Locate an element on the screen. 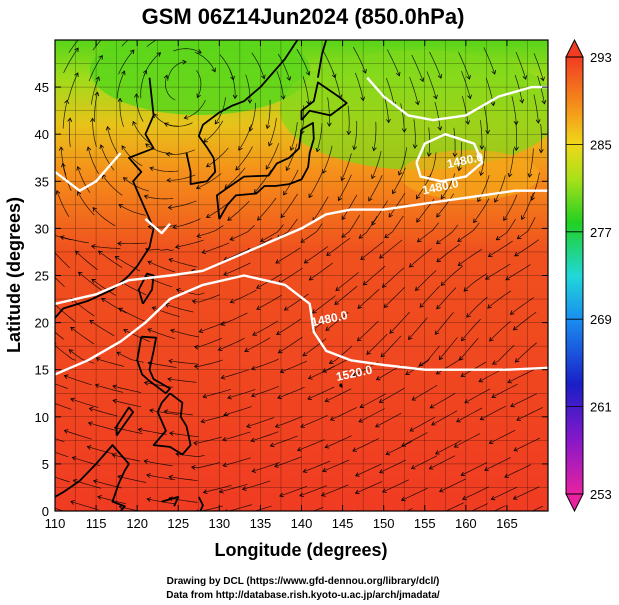 Image resolution: width=619 pixels, height=605 pixels. colorbar-labels: 293 285 277 269 261 253 is located at coordinates (589, 276).